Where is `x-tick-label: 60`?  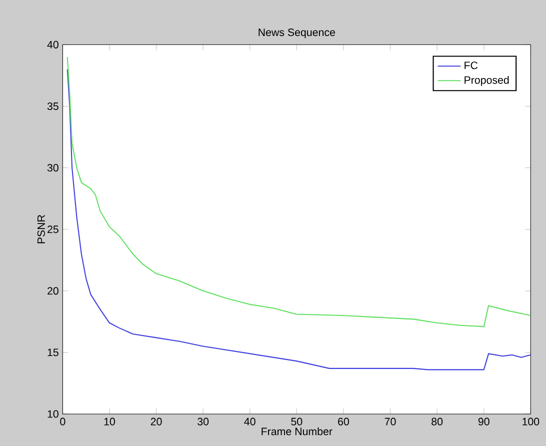
x-tick-label: 60 is located at coordinates (343, 422).